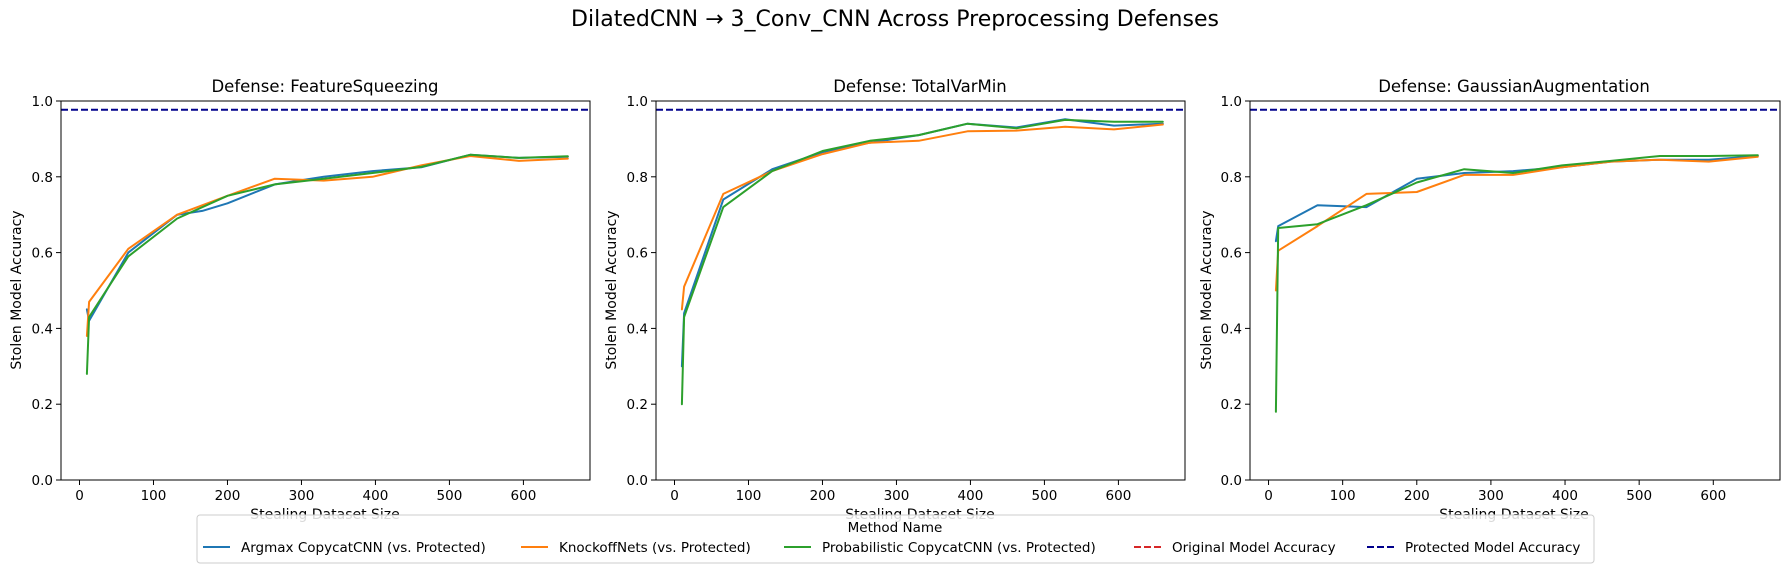  Describe the element at coordinates (920, 86) in the screenshot. I see `panel-title: Defense: TotalVarMin` at that location.